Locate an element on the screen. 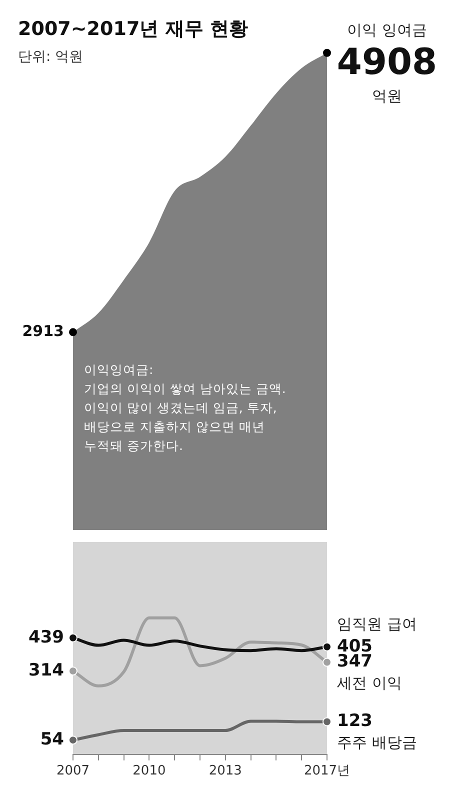 This screenshot has width=449, height=800. data-label: 2913 is located at coordinates (43, 331).